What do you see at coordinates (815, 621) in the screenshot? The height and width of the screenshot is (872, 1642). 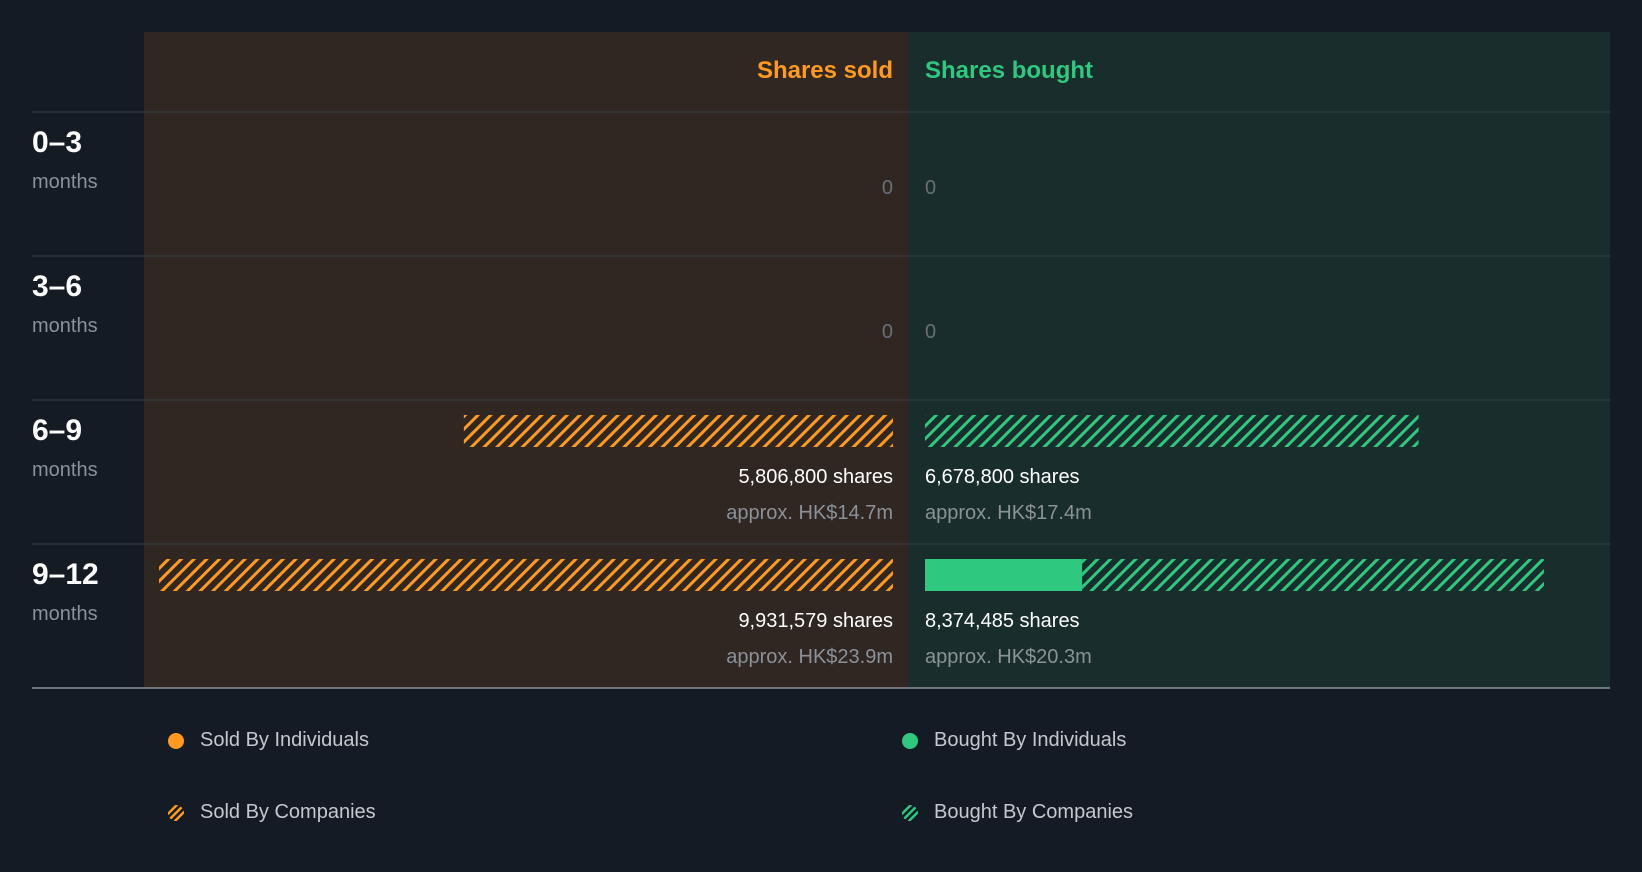 I see `sold-shares-label: 9,931,579 shares` at bounding box center [815, 621].